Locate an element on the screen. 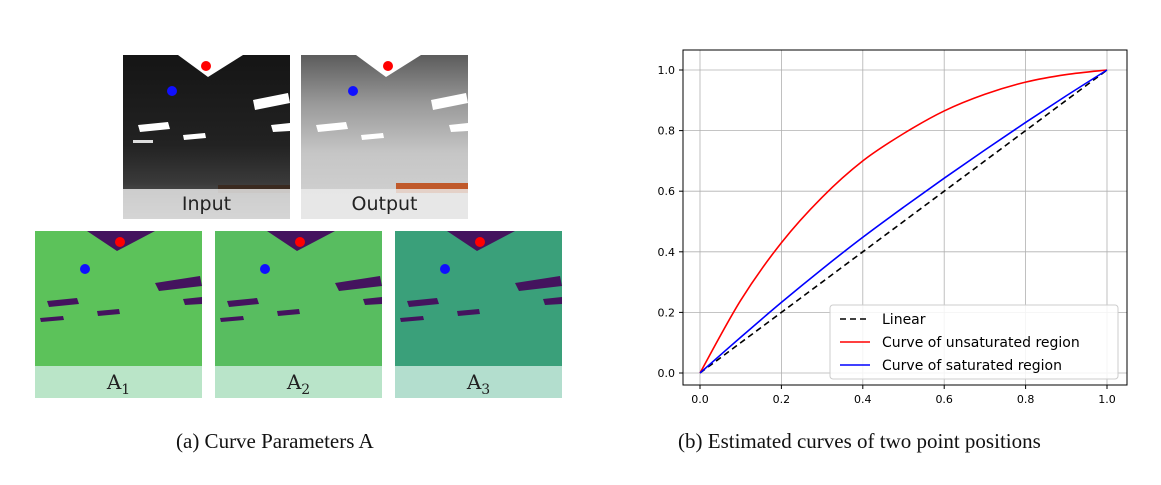 This screenshot has height=485, width=1161. y-tick-label: 0.6 is located at coordinates (667, 191).